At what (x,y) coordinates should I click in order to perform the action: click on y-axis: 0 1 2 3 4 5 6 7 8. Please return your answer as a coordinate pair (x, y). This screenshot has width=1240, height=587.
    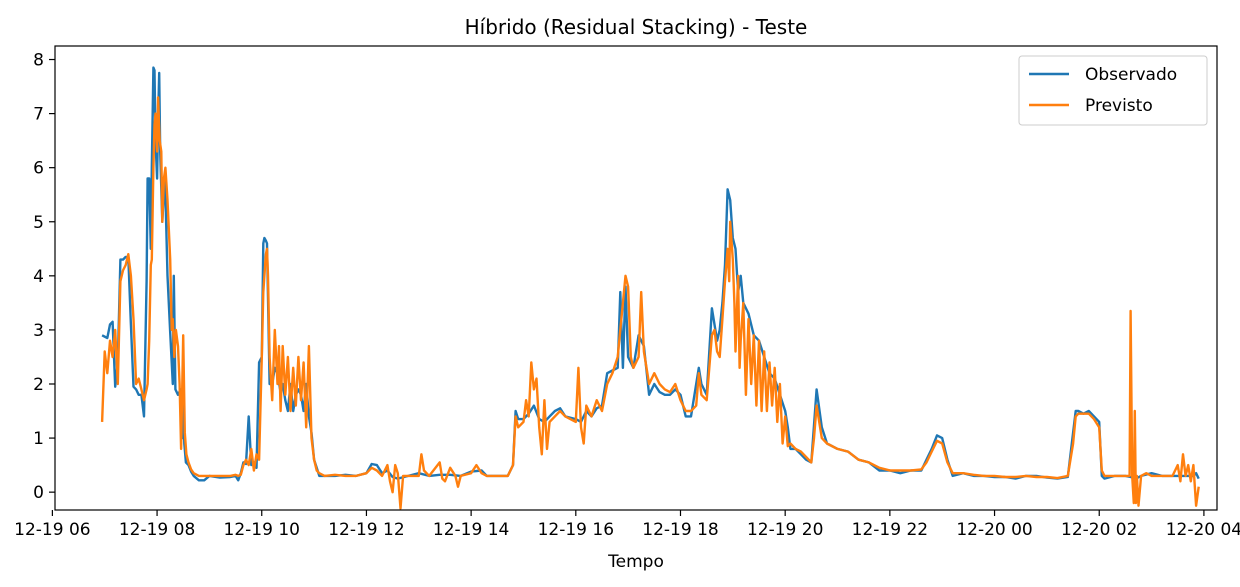
    Looking at the image, I should click on (44, 277).